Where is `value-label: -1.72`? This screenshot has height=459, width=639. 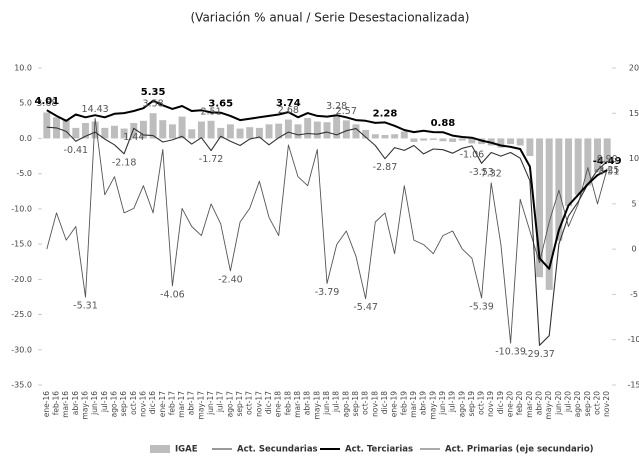
value-label: -1.72 is located at coordinates (211, 159).